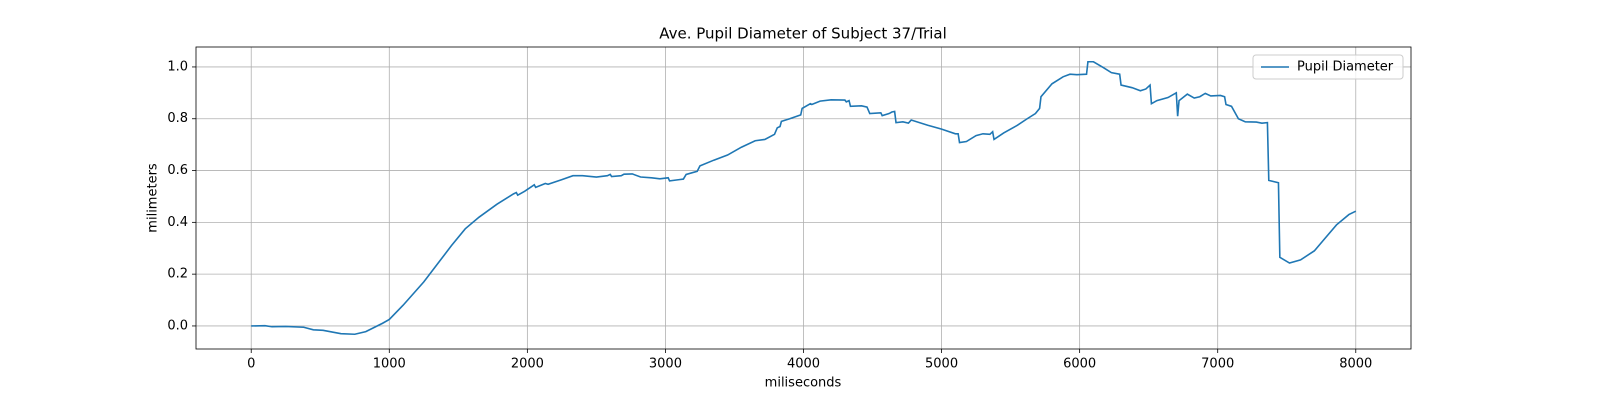 This screenshot has width=1600, height=400. What do you see at coordinates (177, 118) in the screenshot?
I see `y-tick-label: 0.8` at bounding box center [177, 118].